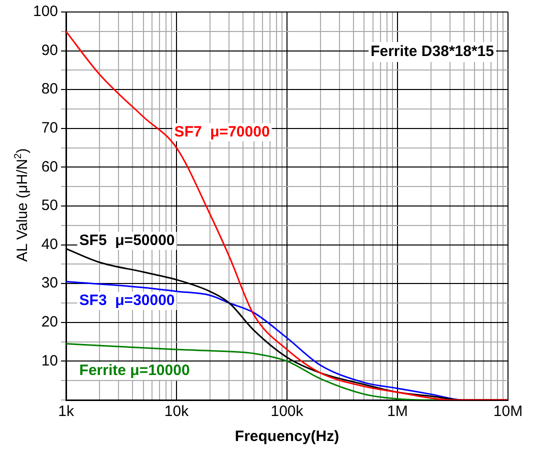 This screenshot has height=450, width=534. I want to click on x-axis-title: Frequency(Hz), so click(287, 437).